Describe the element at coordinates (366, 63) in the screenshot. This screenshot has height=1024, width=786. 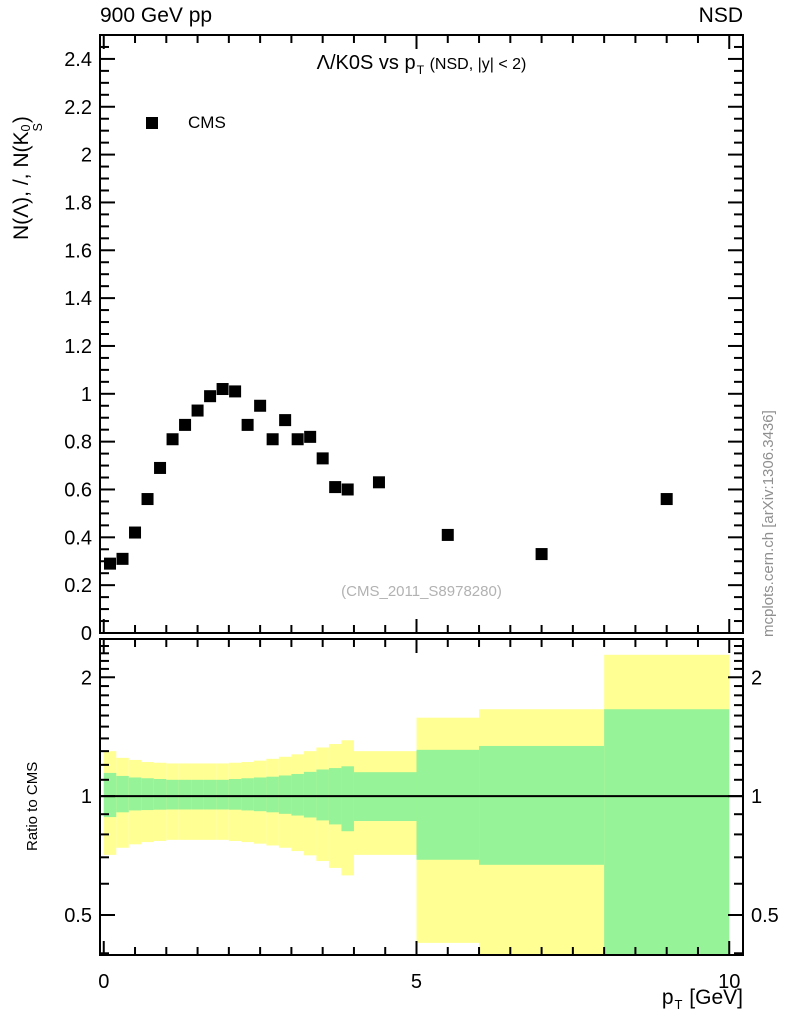
I see `plot-title-main: Λ/K0S vs p` at that location.